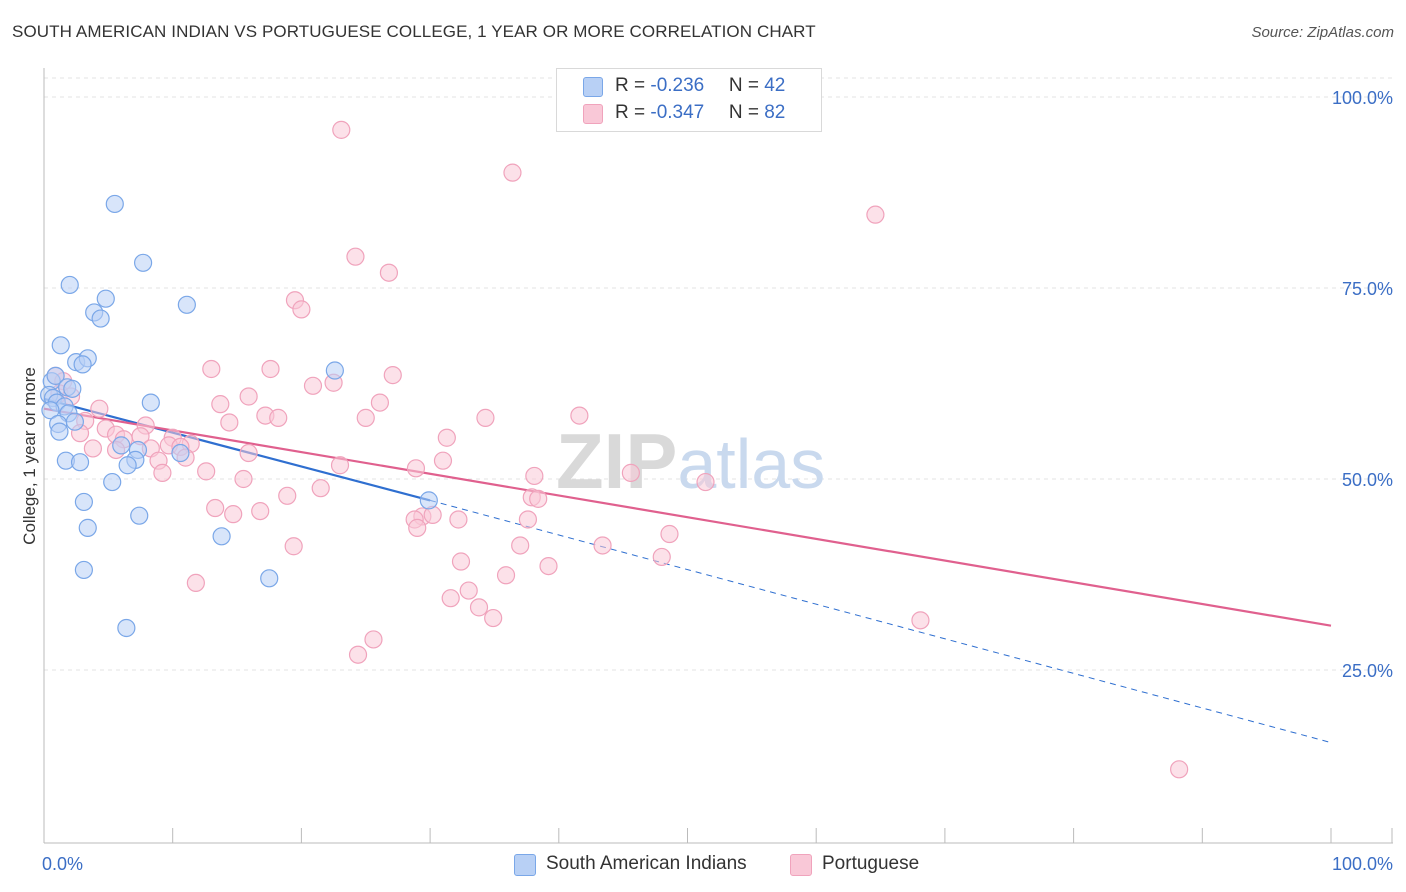  Describe the element at coordinates (717, 864) in the screenshot. I see `x-tick-labels: 0.0% 100.0%` at that location.